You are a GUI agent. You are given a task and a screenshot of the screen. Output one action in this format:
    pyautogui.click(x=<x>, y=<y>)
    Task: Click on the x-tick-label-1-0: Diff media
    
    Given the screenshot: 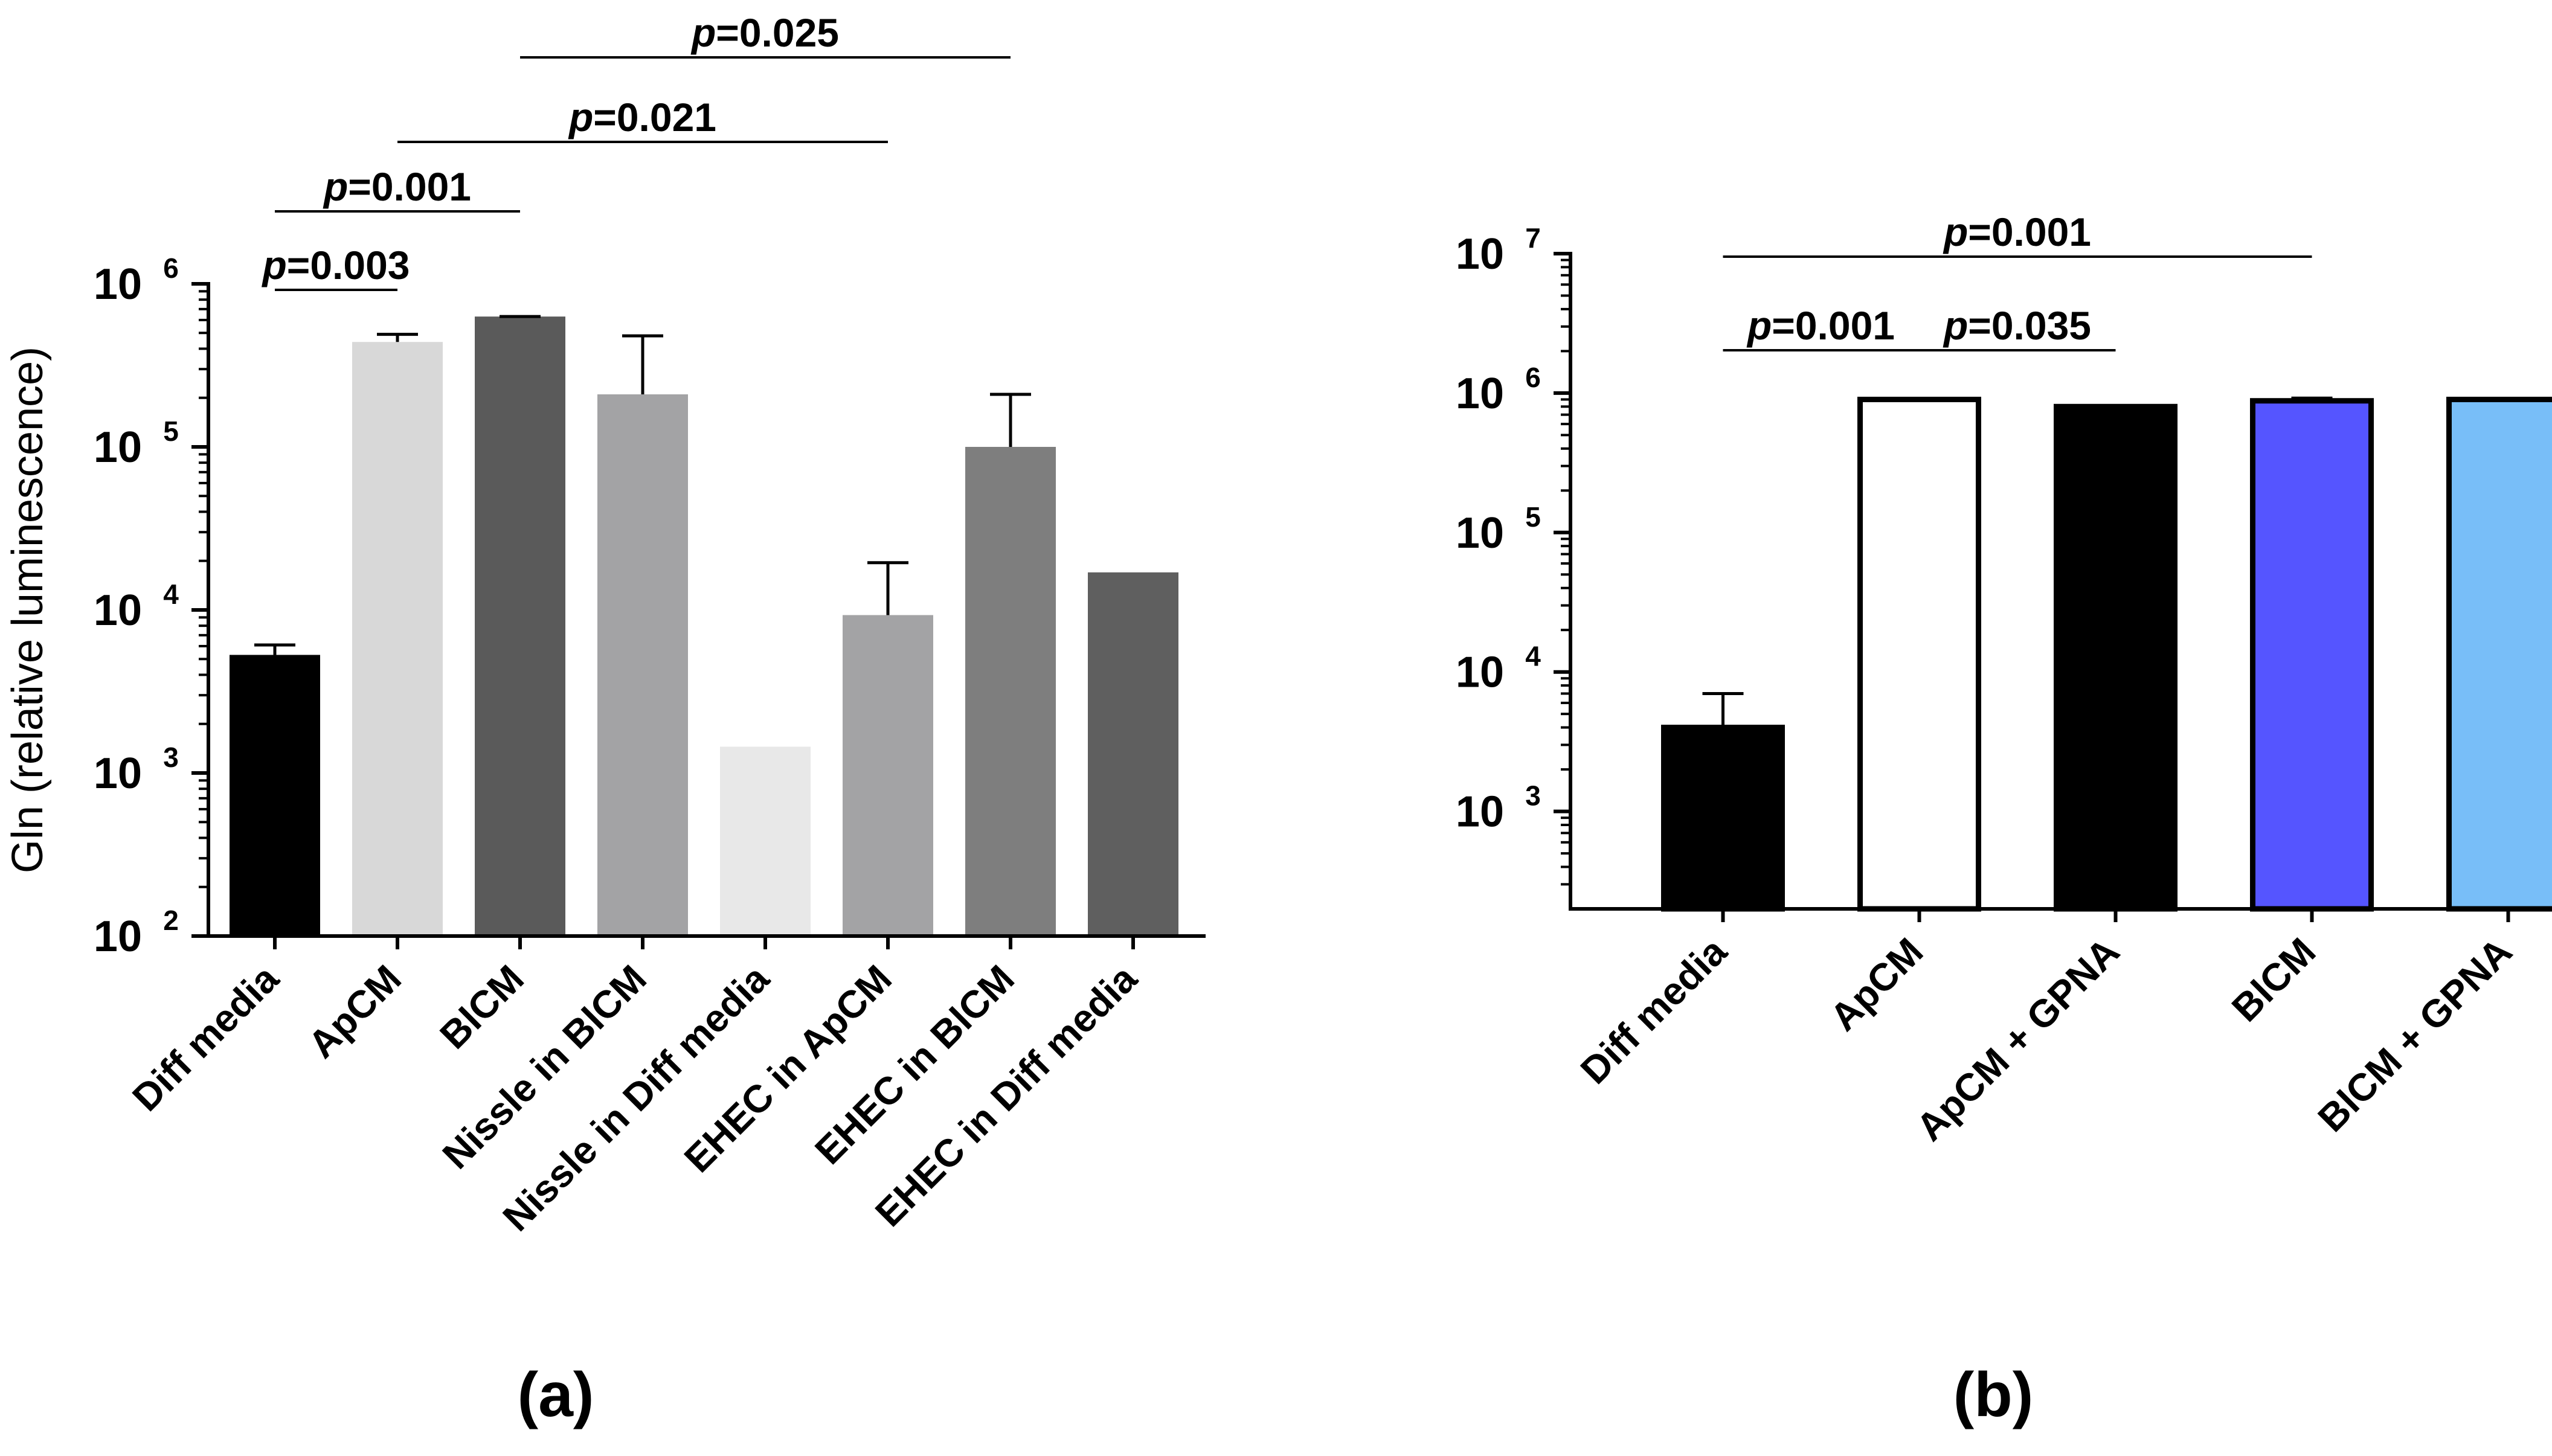 What is the action you would take?
    pyautogui.click(x=1653, y=1010)
    